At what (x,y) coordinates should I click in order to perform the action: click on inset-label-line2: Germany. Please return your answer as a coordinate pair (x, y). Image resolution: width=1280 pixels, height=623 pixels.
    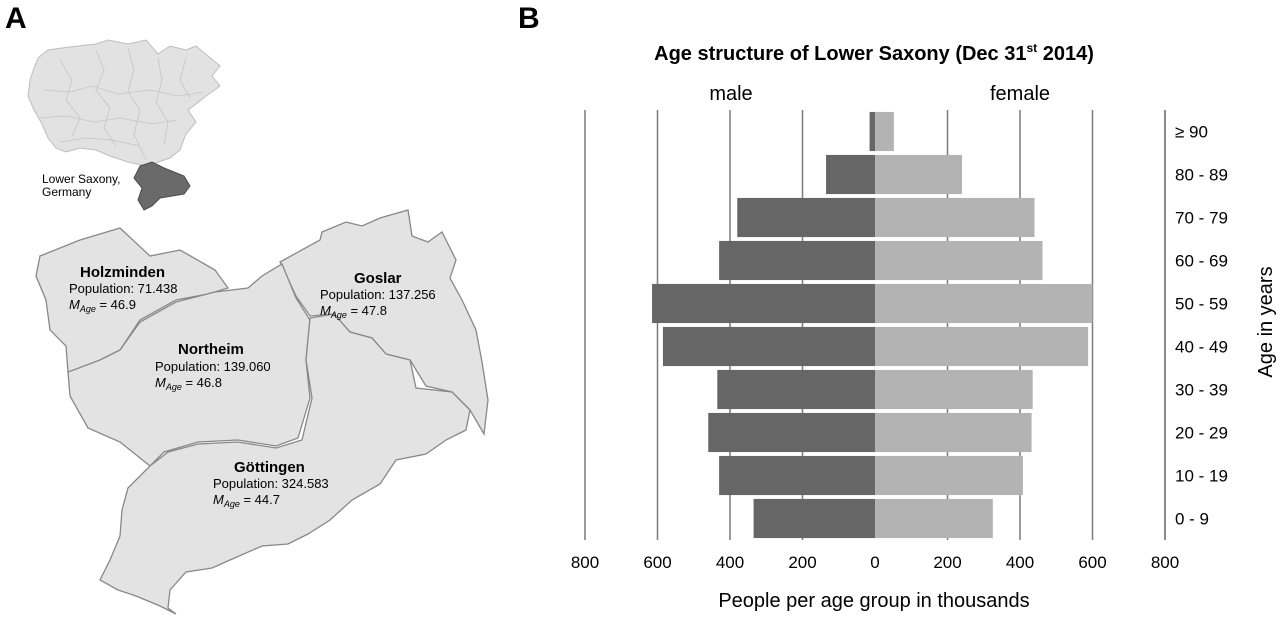
    Looking at the image, I should click on (66, 192).